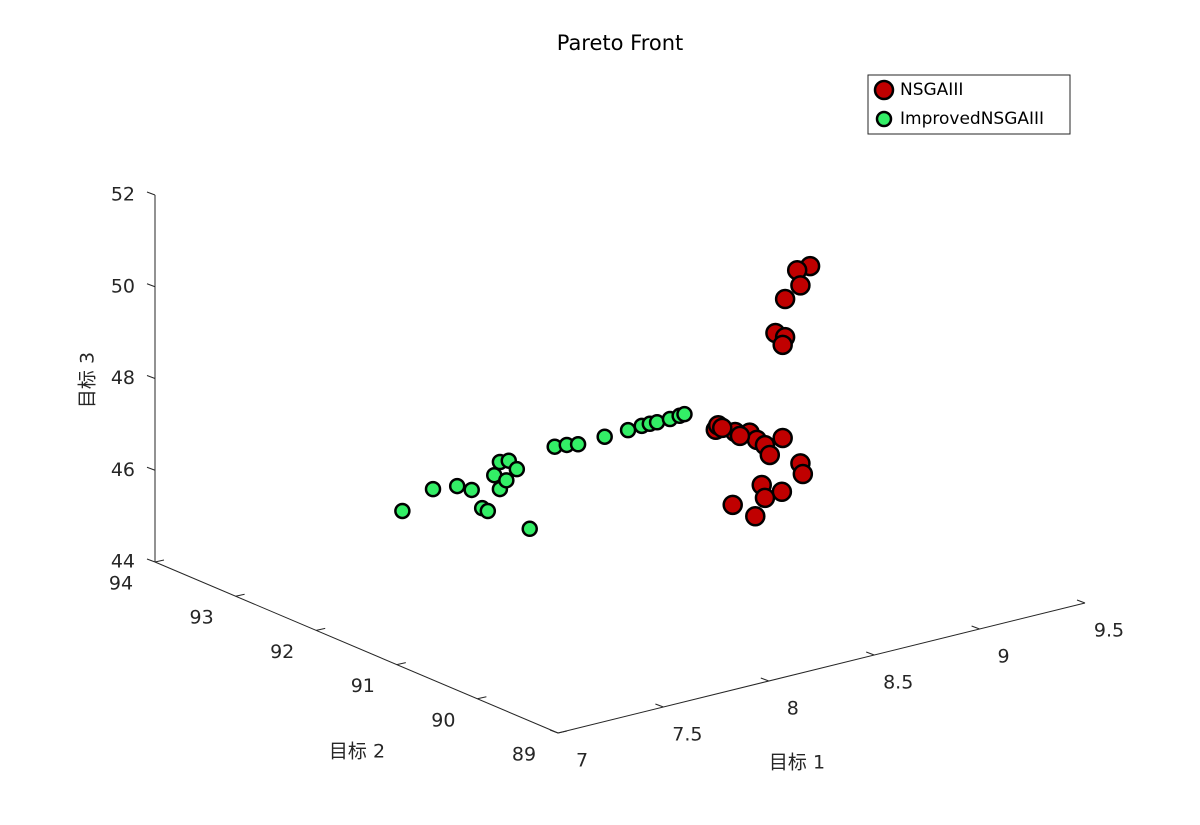  I want to click on y-tick-label: 93, so click(202, 618).